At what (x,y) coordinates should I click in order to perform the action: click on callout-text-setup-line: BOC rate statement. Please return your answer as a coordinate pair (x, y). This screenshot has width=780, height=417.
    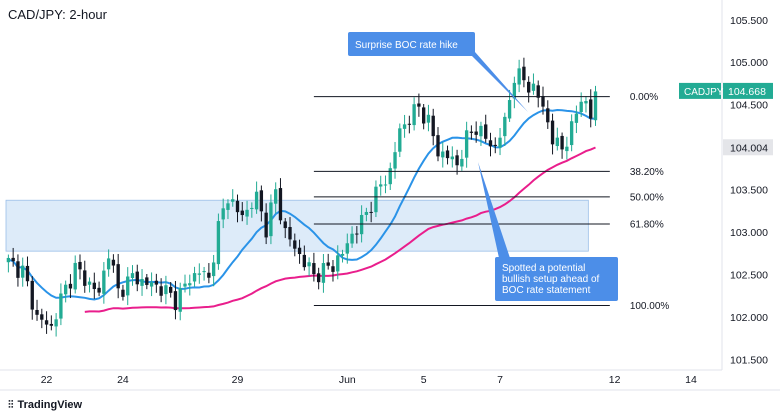
    Looking at the image, I should click on (546, 290).